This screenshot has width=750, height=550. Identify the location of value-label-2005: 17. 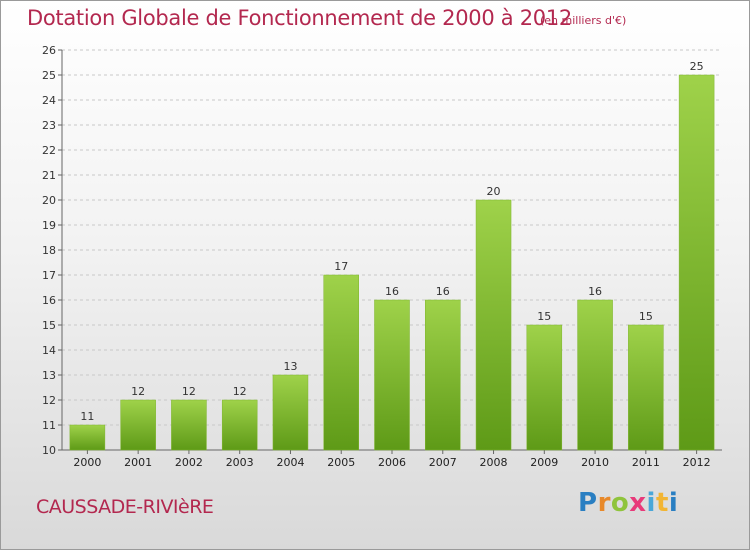
(341, 266).